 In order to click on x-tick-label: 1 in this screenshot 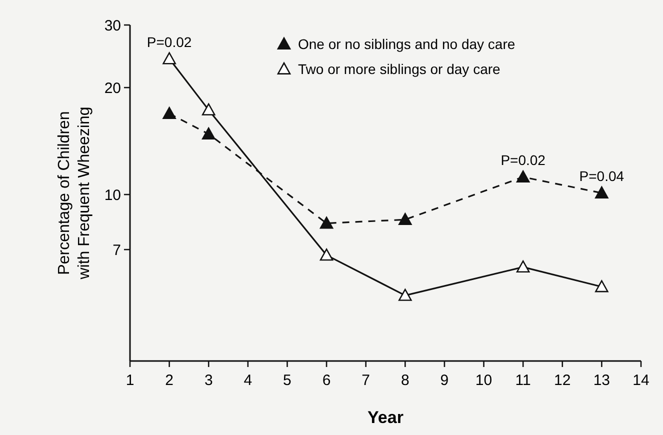, I will do `click(130, 380)`.